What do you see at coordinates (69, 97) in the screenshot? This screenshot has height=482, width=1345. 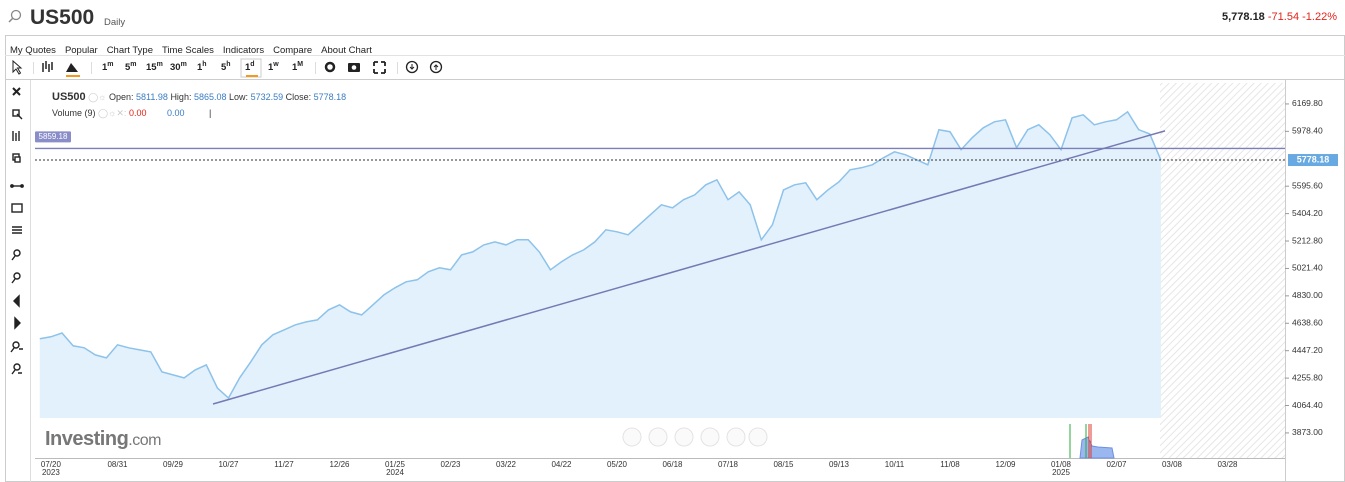 I see `legend-symbol: US500` at bounding box center [69, 97].